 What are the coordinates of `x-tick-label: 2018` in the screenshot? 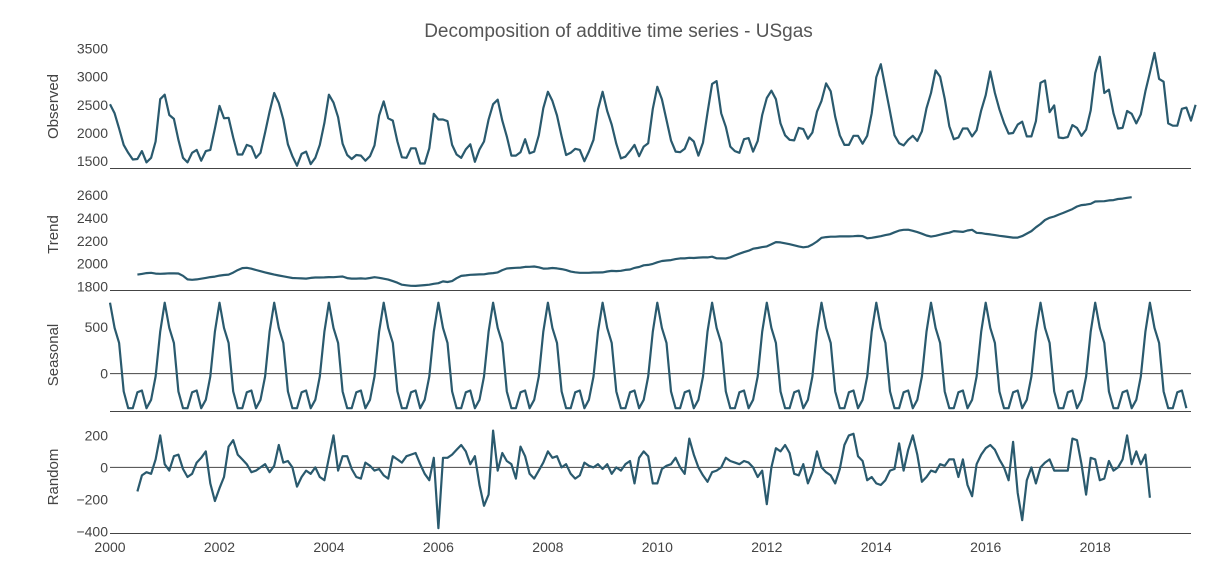 It's located at (1095, 547).